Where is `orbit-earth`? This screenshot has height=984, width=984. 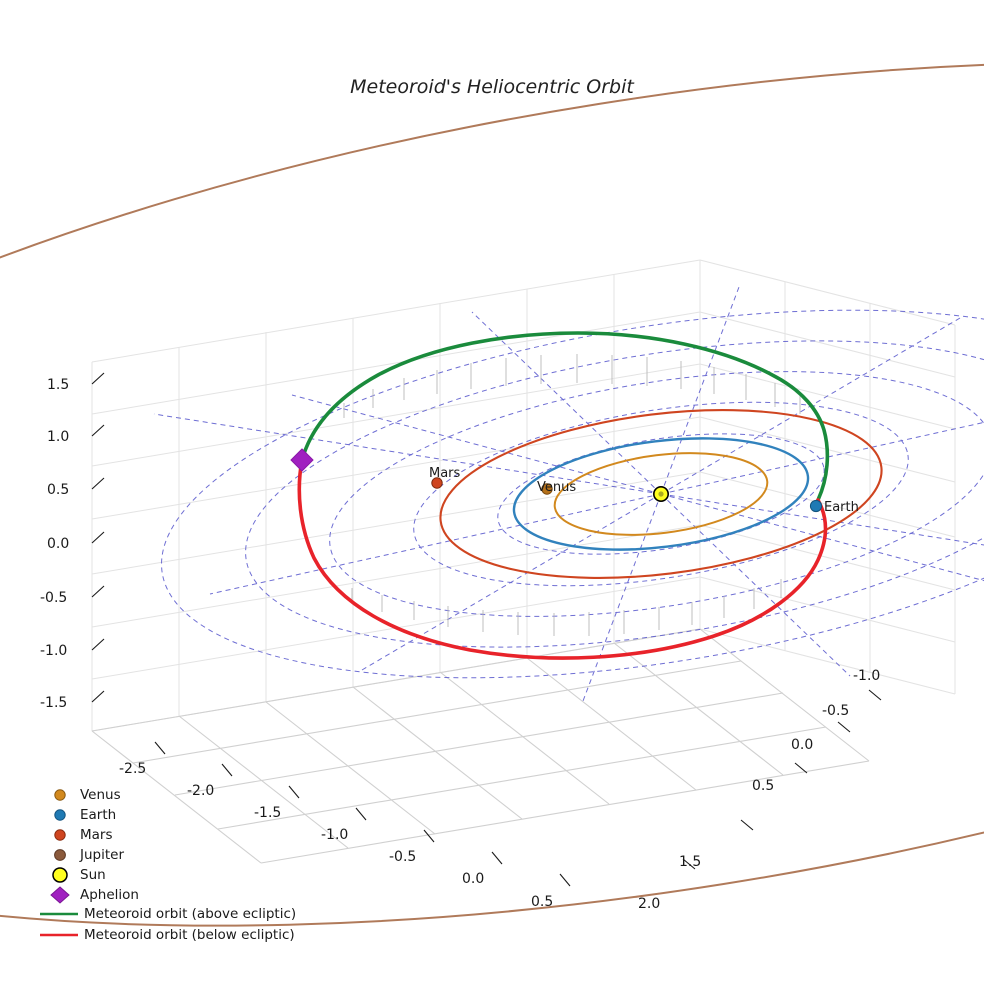 orbit-earth is located at coordinates (661, 494).